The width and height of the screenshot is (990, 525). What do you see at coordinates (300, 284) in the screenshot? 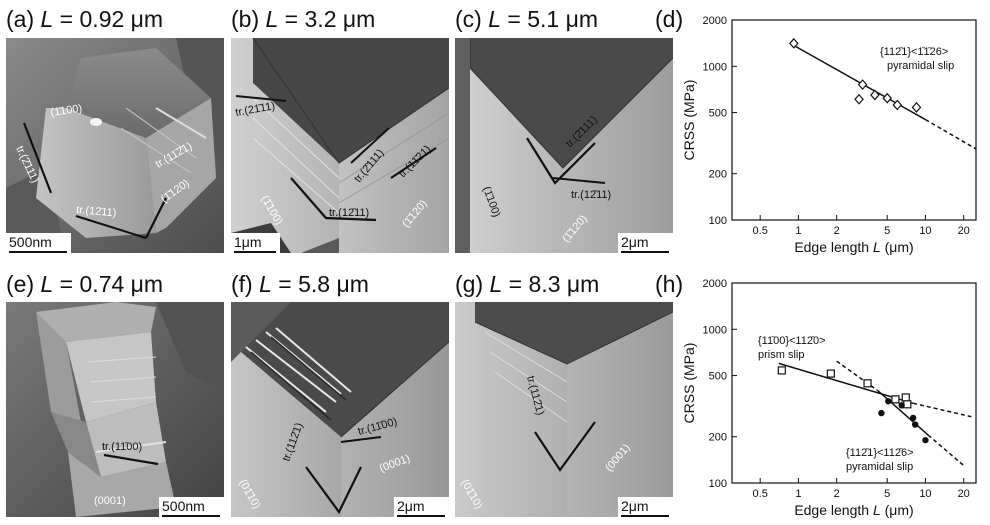
I see `panel-f-title: (f) L = 5.8 μm` at bounding box center [300, 284].